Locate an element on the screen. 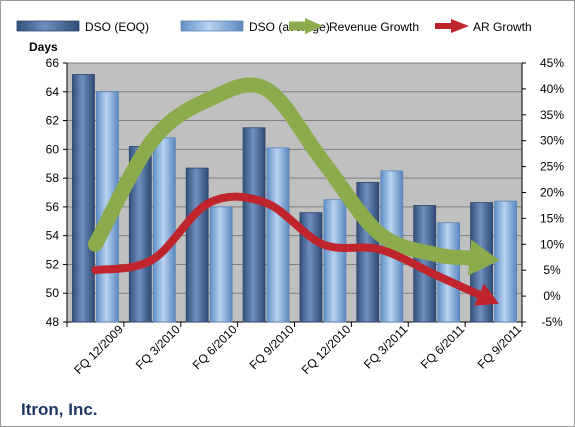 The height and width of the screenshot is (427, 575). y-axis-label: Days is located at coordinates (43, 47).